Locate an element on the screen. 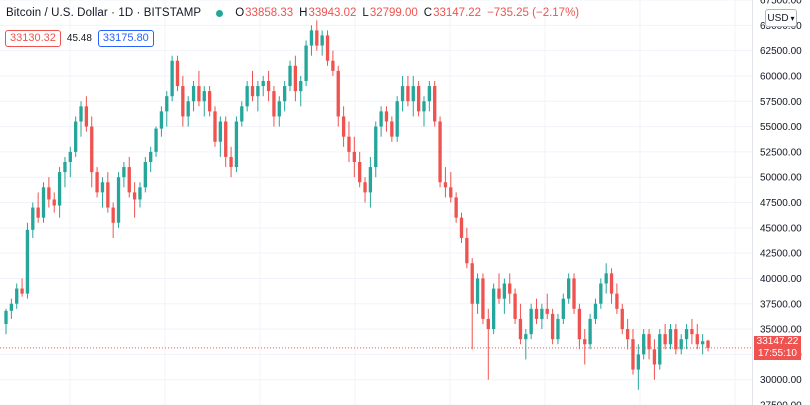 The height and width of the screenshot is (405, 810). chevron-down-icon: ▾ is located at coordinates (792, 18).